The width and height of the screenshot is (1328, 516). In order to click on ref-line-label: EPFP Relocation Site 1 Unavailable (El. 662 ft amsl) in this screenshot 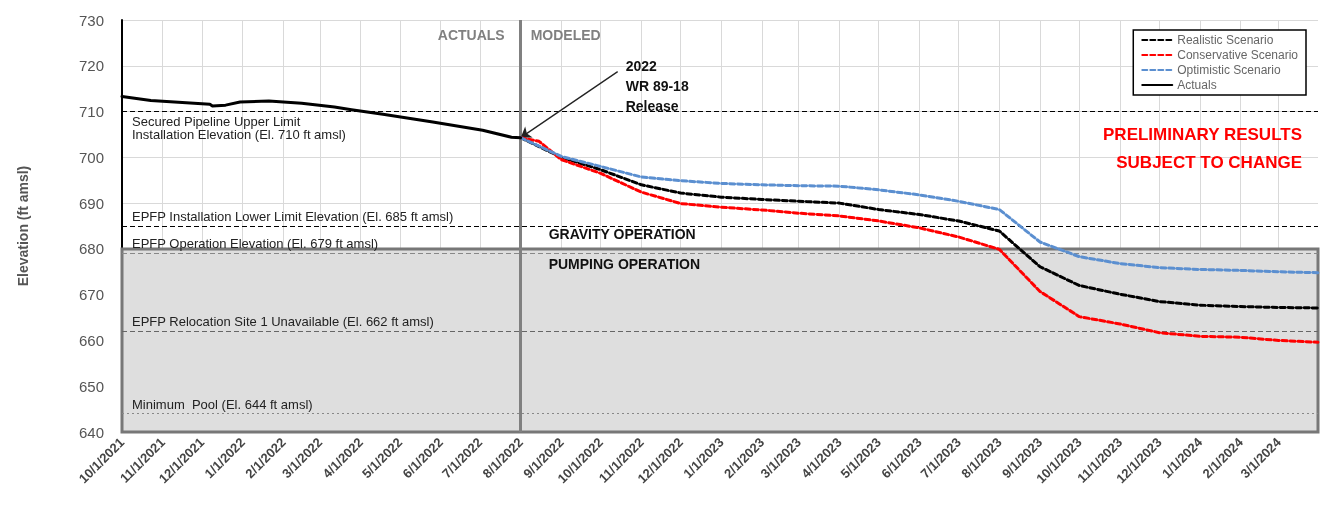, I will do `click(283, 322)`.